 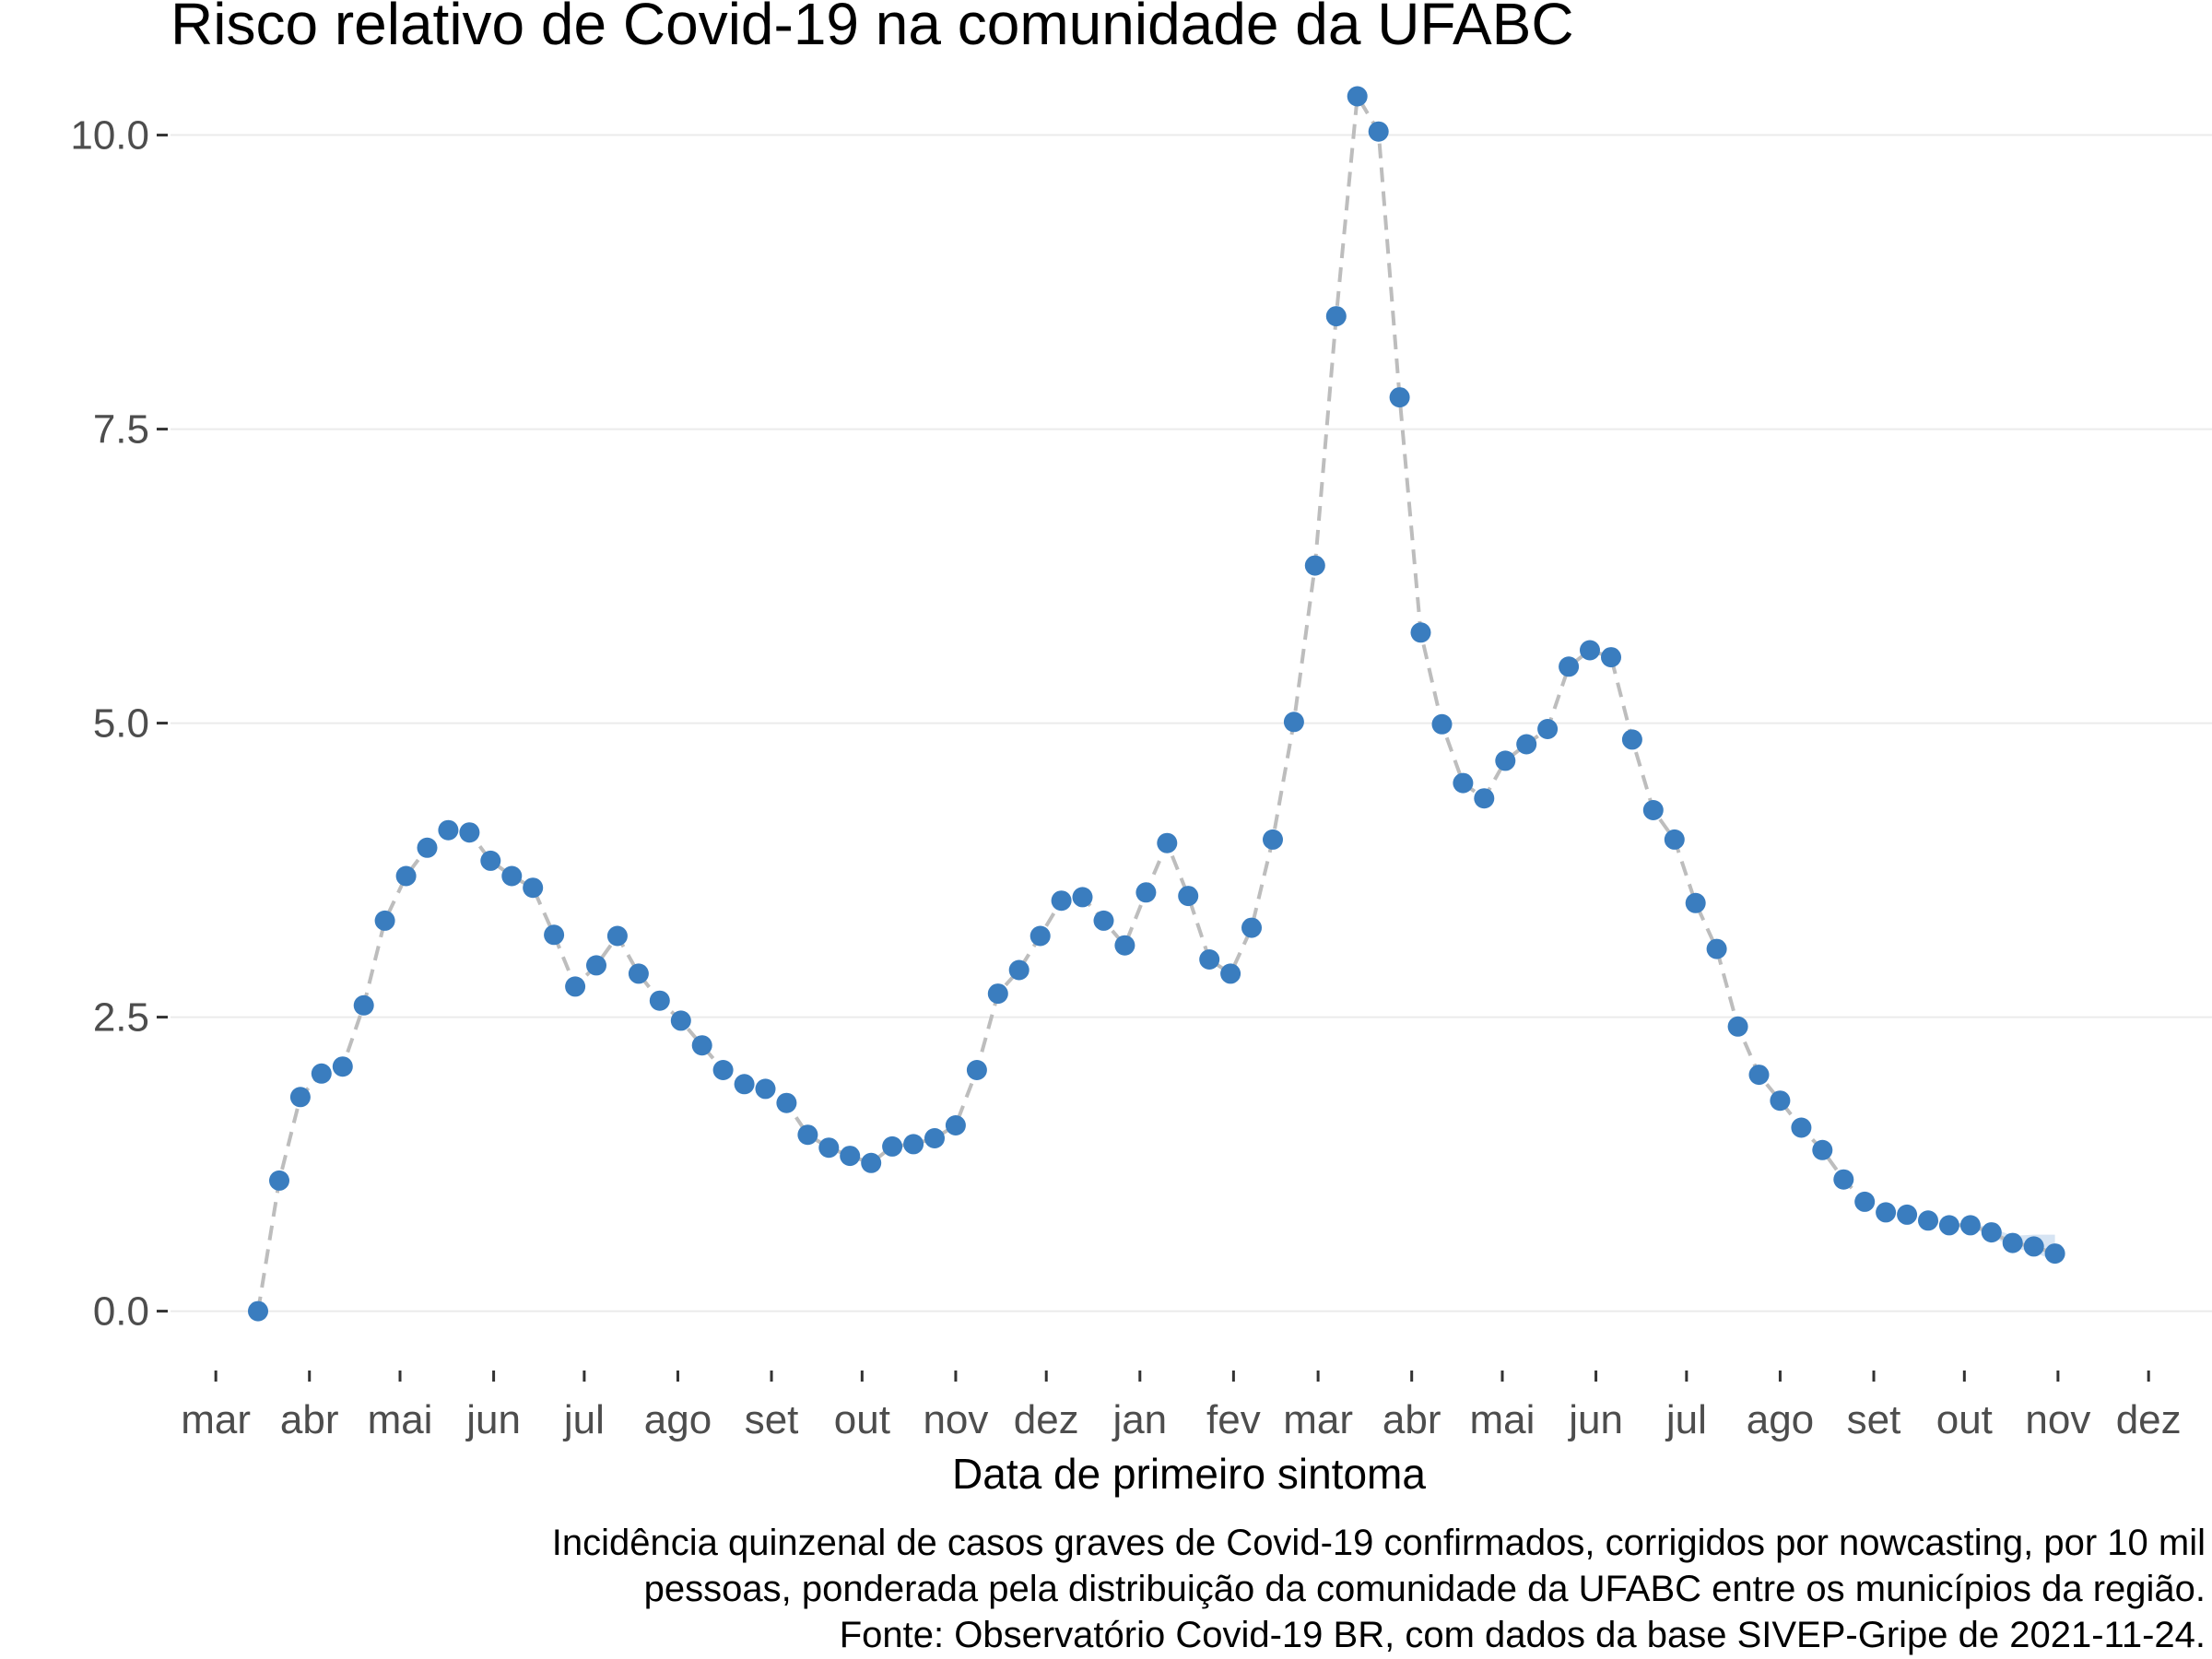 I want to click on y-tick-label: 2.5, so click(x=121, y=1018).